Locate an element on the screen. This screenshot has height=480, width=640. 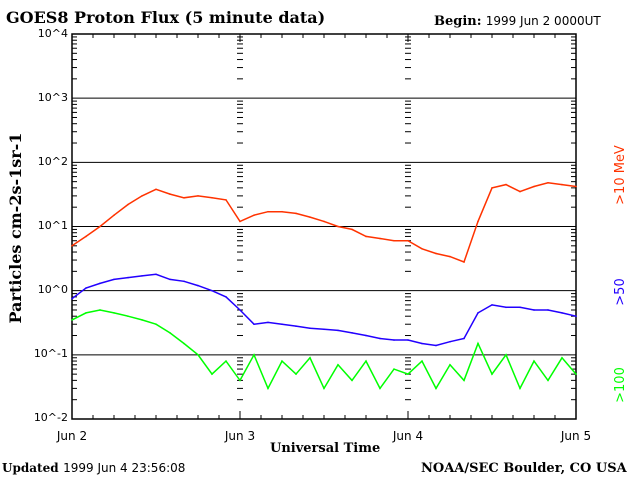
x-tick-label: Jun 2 is located at coordinates (71, 436).